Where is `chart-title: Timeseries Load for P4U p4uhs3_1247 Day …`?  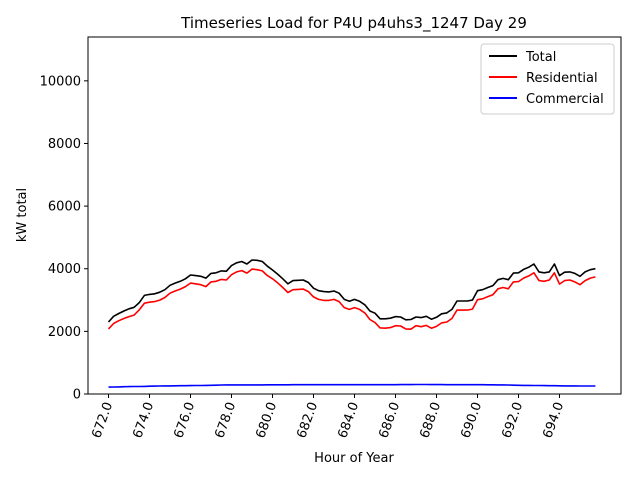 chart-title: Timeseries Load for P4U p4uhs3_1247 Day … is located at coordinates (353, 23).